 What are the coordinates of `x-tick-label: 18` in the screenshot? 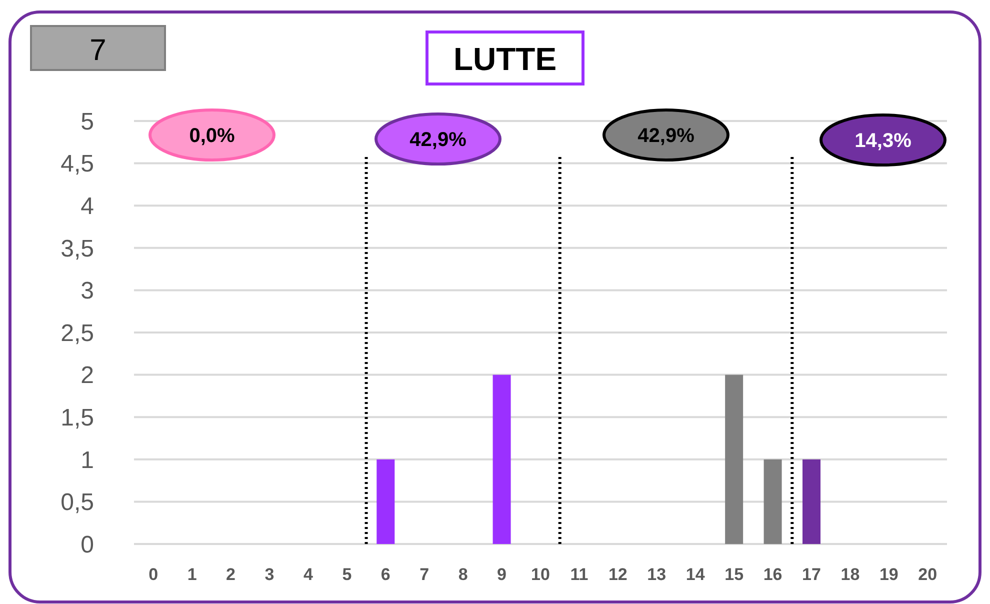 It's located at (850, 574).